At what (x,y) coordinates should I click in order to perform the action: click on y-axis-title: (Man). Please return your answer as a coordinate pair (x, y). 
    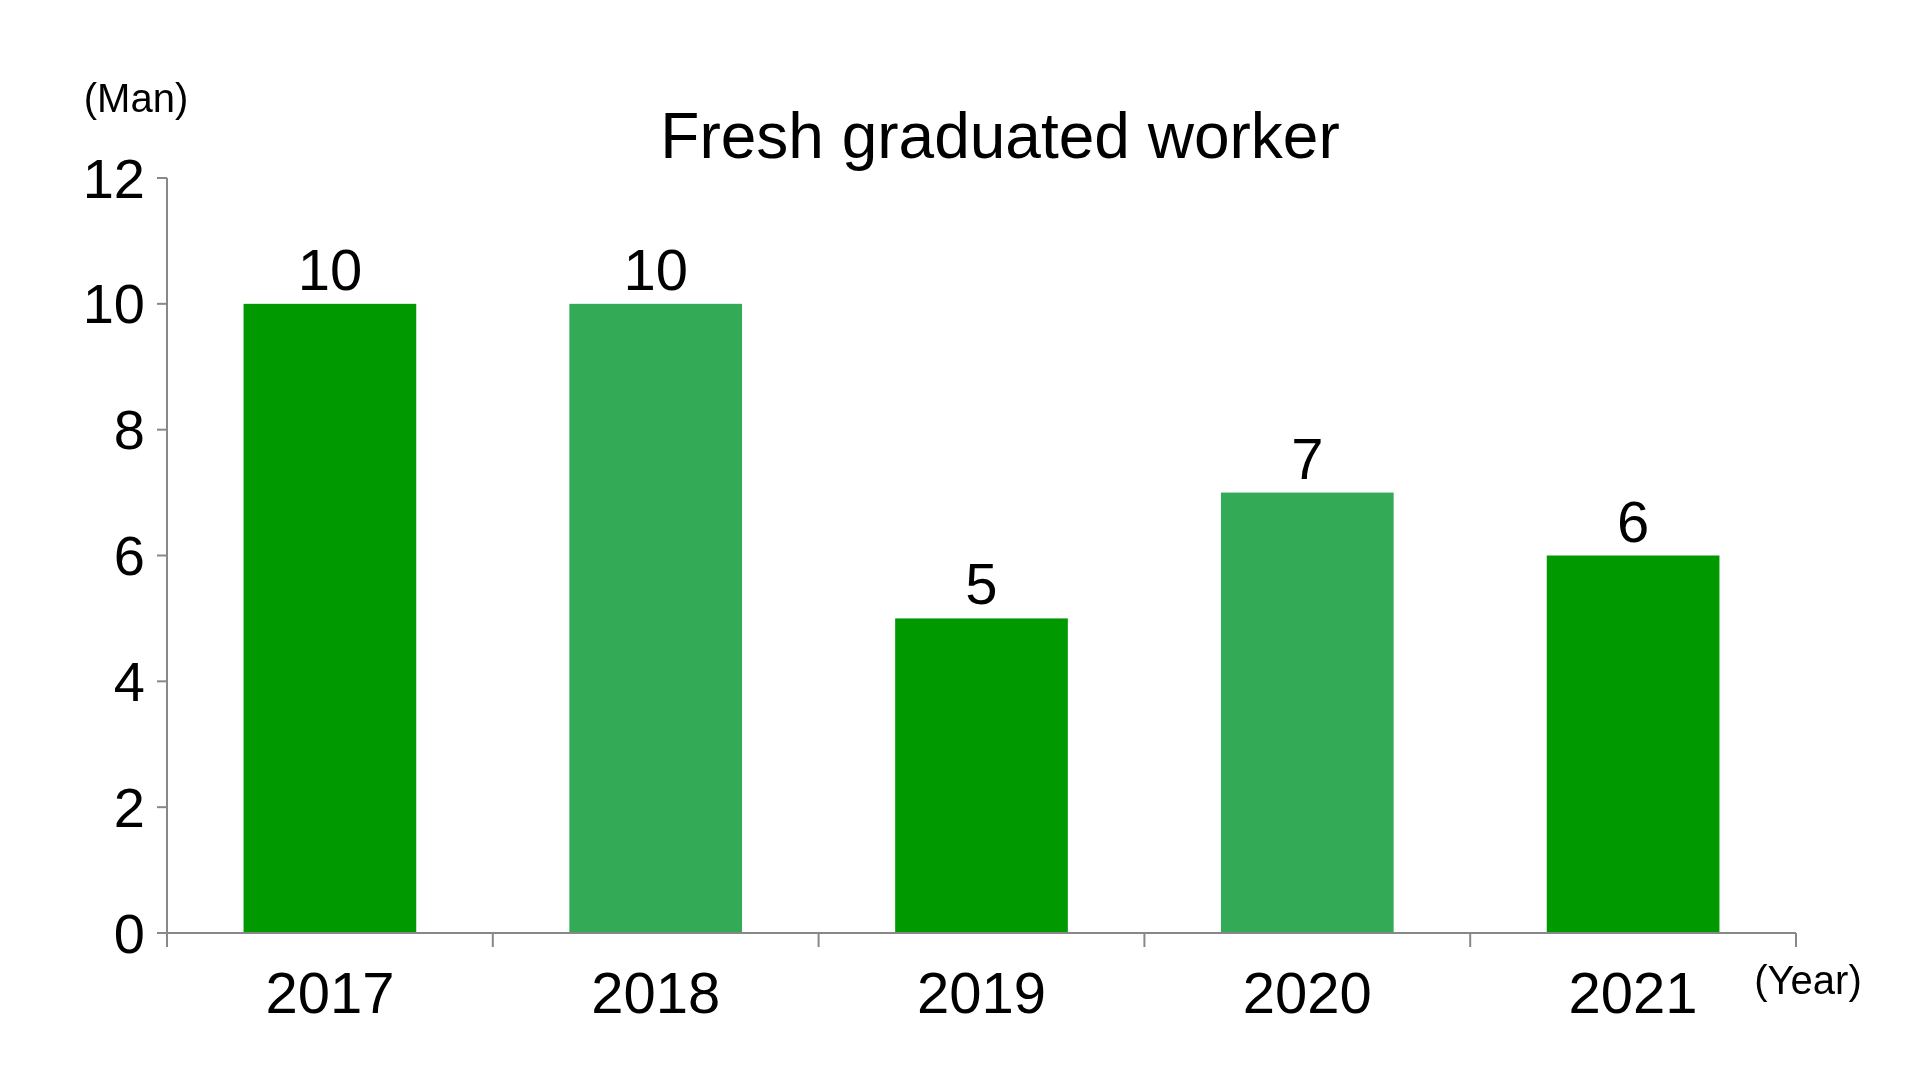
    Looking at the image, I should click on (136, 98).